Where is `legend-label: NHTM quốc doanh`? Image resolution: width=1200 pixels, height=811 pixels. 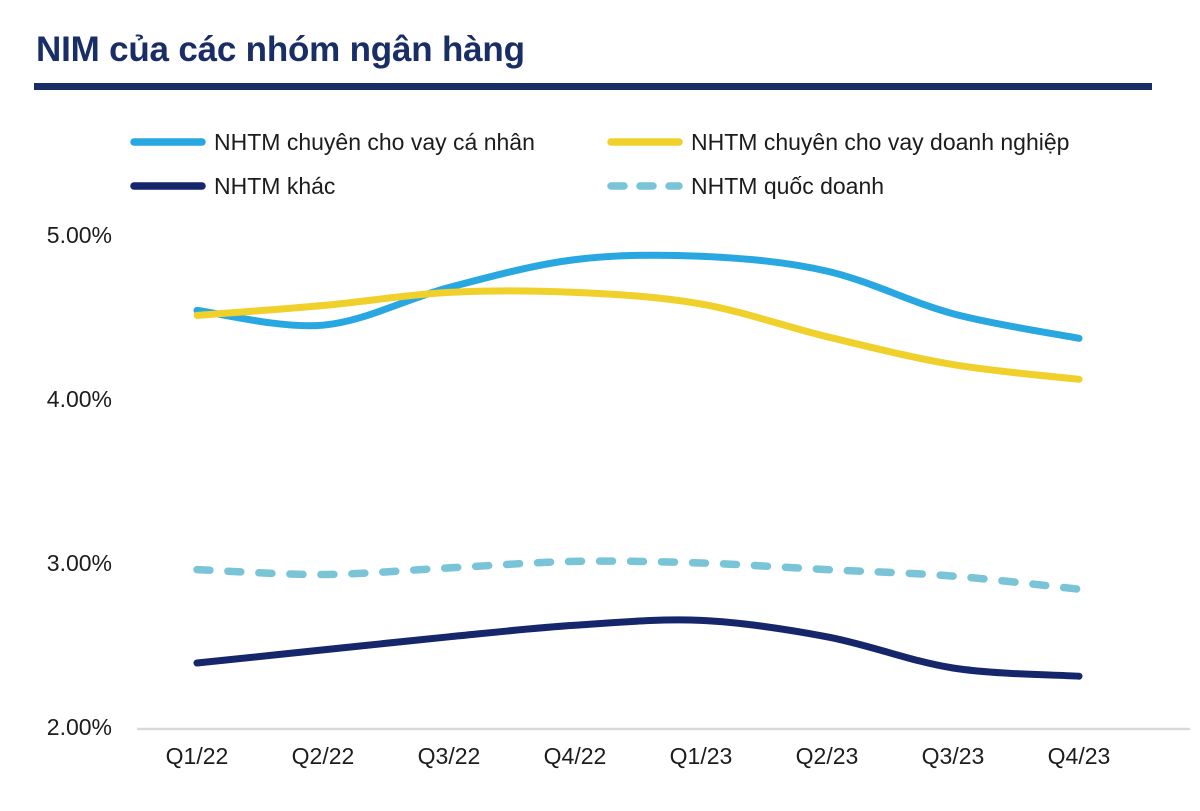 legend-label: NHTM quốc doanh is located at coordinates (788, 185).